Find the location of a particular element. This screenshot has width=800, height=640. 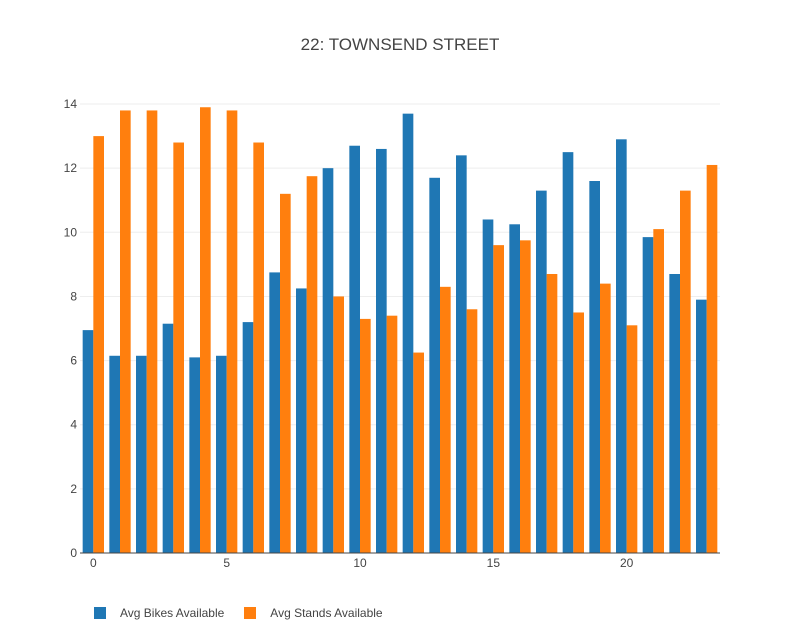

y-tick-label: 12 is located at coordinates (71, 168).